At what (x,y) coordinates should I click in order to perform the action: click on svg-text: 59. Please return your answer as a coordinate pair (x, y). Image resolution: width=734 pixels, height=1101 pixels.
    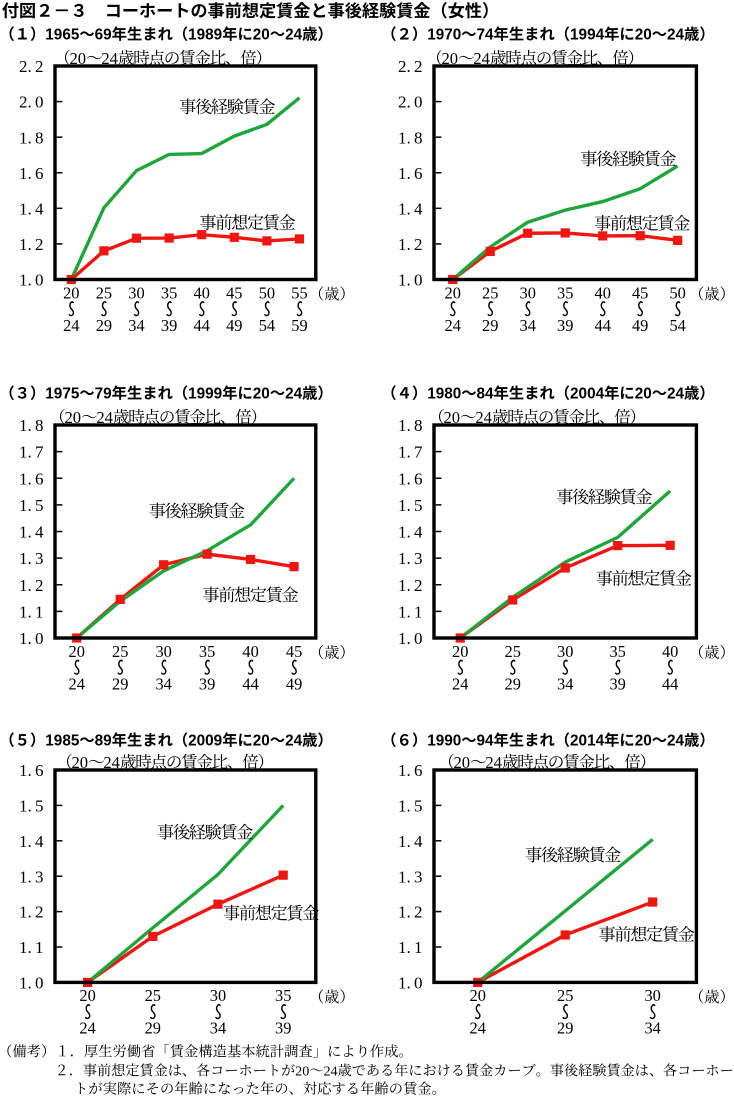
    Looking at the image, I should click on (299, 325).